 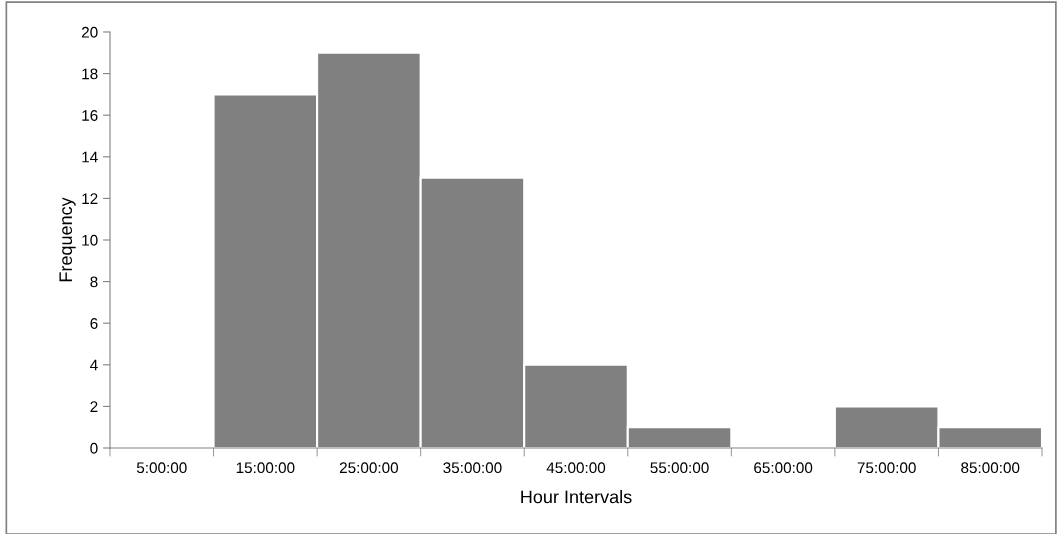 What do you see at coordinates (679, 468) in the screenshot?
I see `x-tick-label: 55:00:00` at bounding box center [679, 468].